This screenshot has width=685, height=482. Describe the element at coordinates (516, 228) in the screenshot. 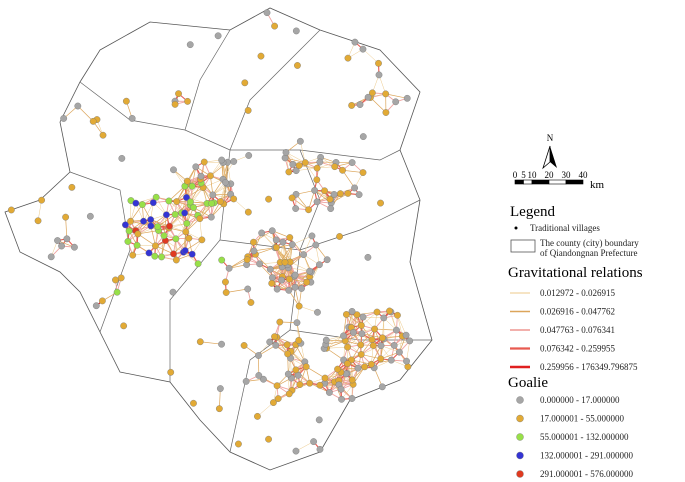

I see `village-symbol` at that location.